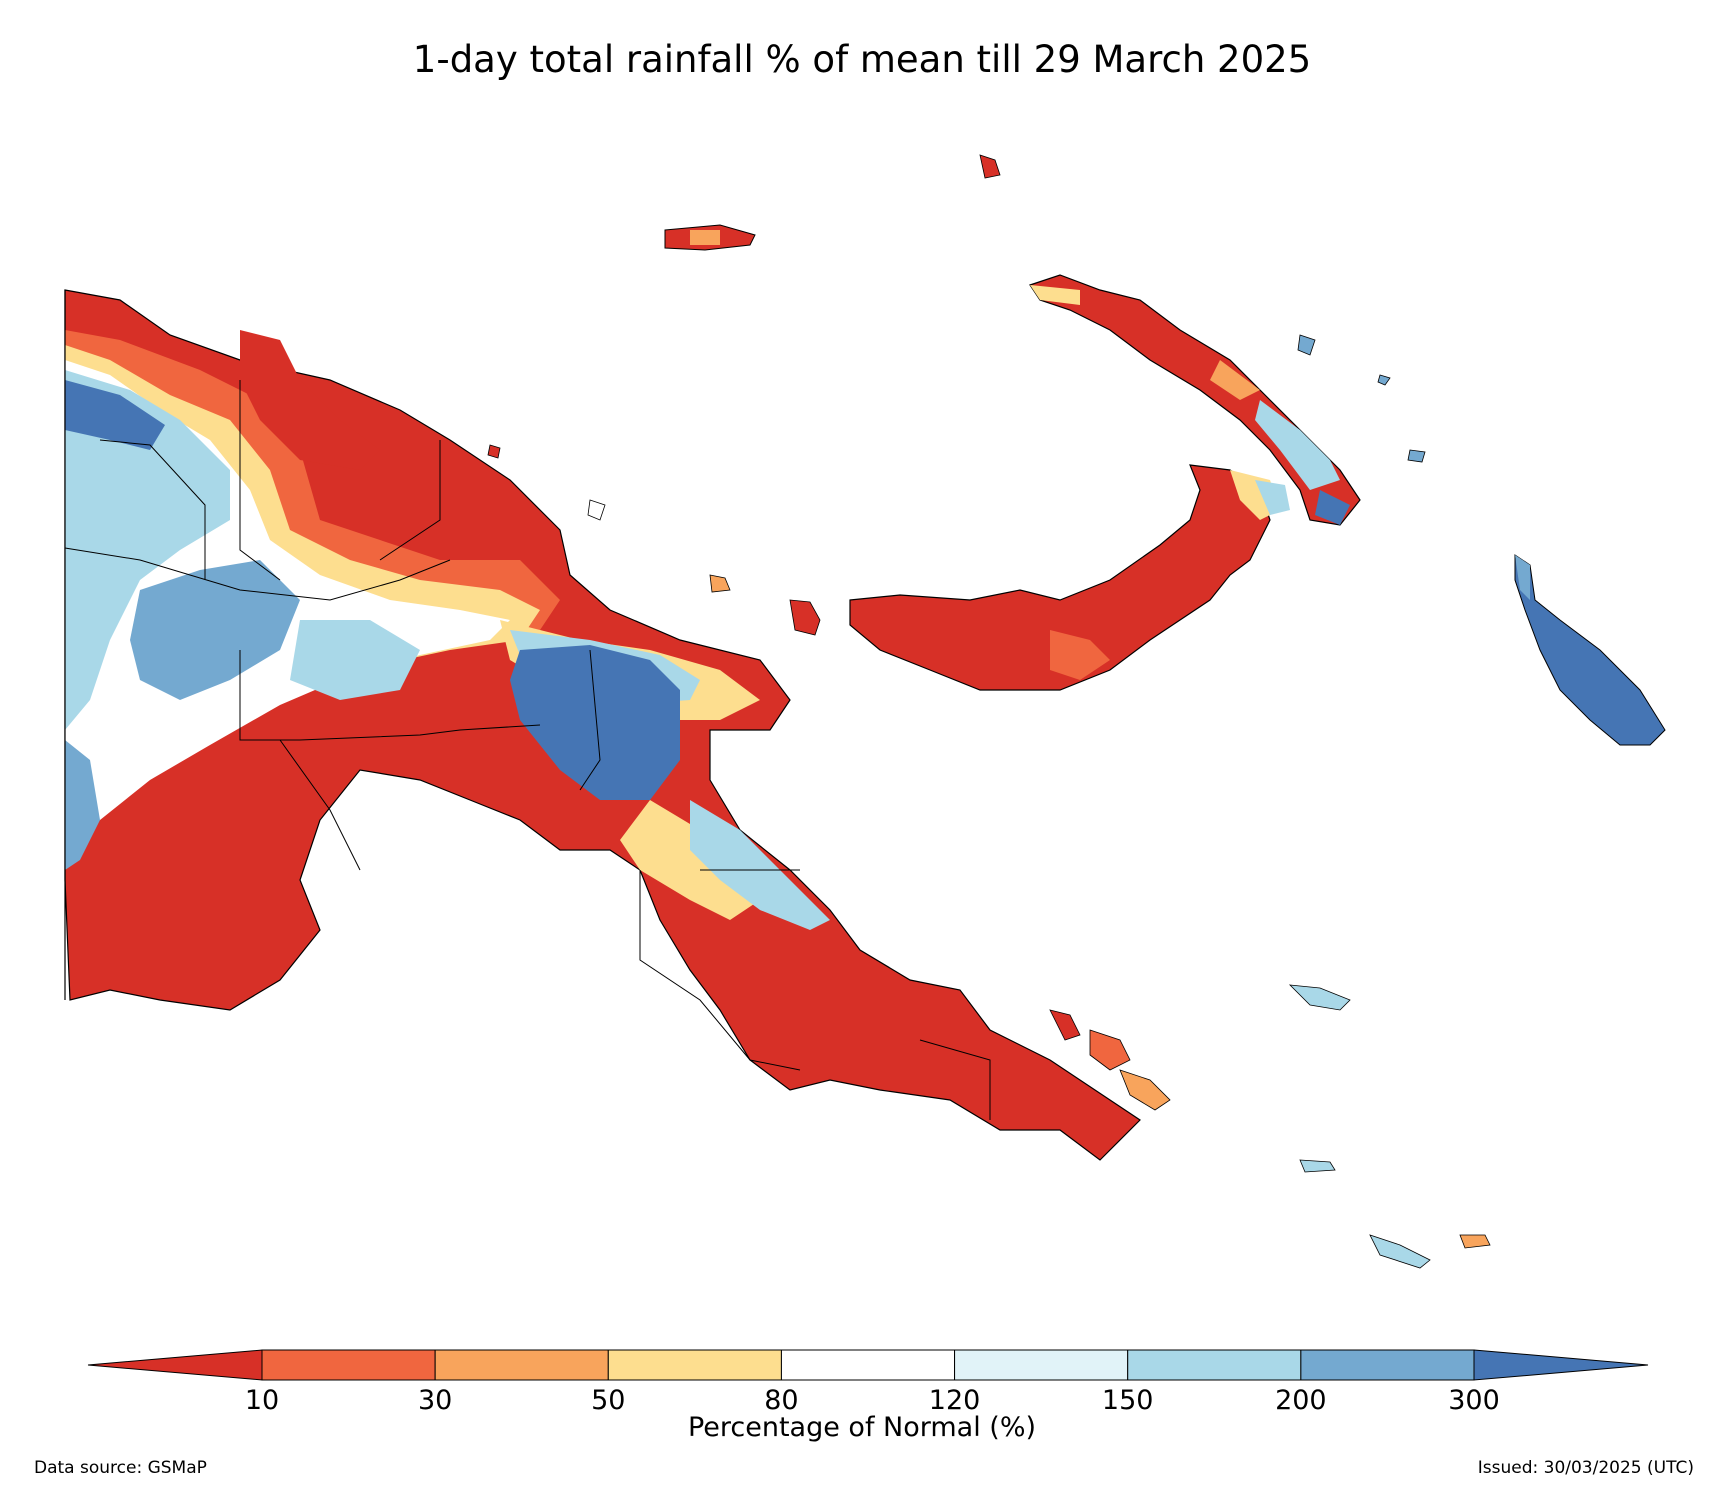 The image size is (1724, 1494). What do you see at coordinates (862, 1427) in the screenshot?
I see `colorbar-title: Percentage of Normal (%)` at bounding box center [862, 1427].